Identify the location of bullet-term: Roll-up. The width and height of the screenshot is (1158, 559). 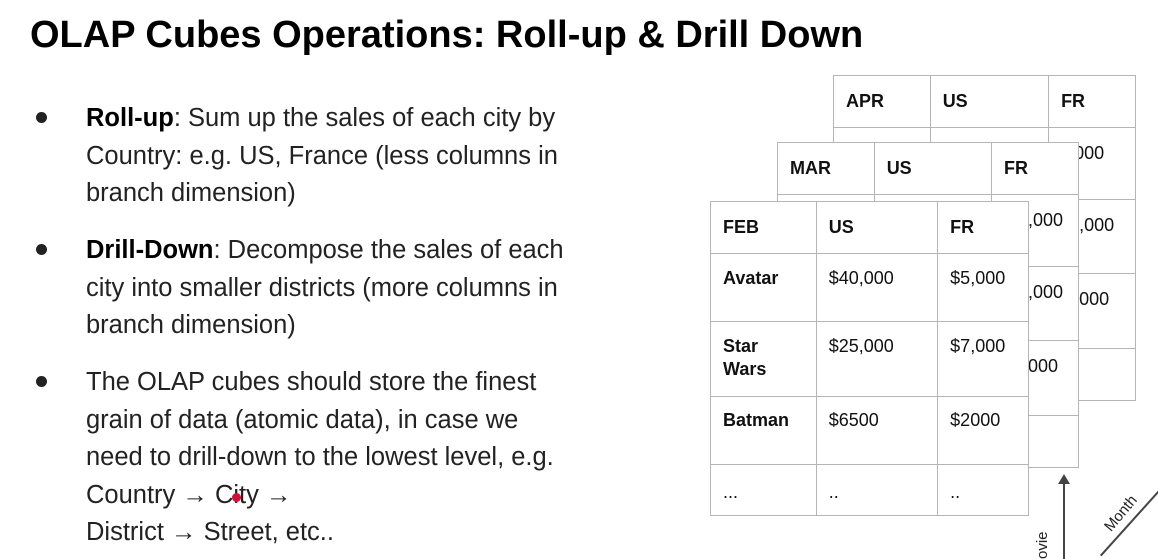
(130, 118).